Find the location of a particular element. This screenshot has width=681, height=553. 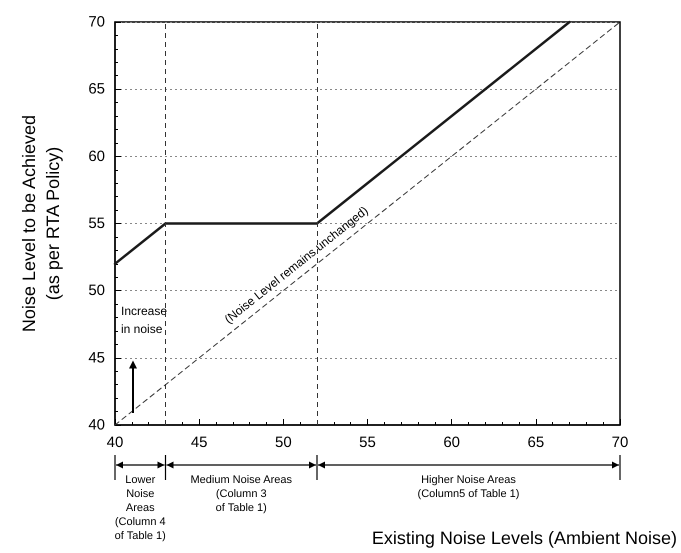

text: Higher Noise Areas (Column5 of Table 1) is located at coordinates (469, 487).